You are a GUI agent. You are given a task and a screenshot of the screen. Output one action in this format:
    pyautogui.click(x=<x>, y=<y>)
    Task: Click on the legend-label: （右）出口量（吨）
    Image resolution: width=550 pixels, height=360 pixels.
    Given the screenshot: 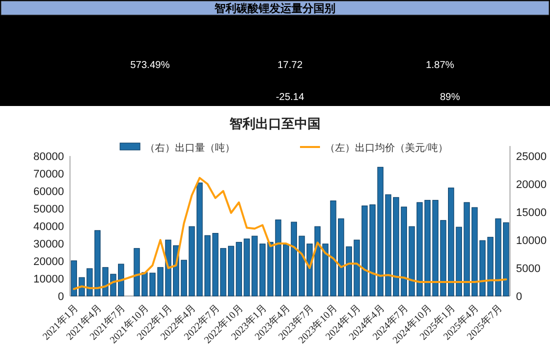 What is the action you would take?
    pyautogui.click(x=190, y=148)
    